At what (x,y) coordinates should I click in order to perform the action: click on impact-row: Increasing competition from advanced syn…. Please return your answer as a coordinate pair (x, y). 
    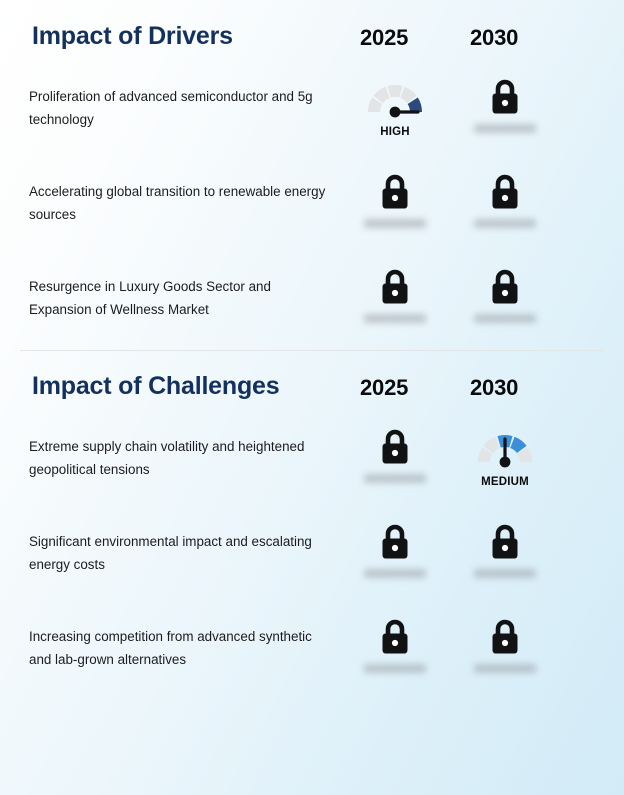
    Looking at the image, I should click on (312, 657).